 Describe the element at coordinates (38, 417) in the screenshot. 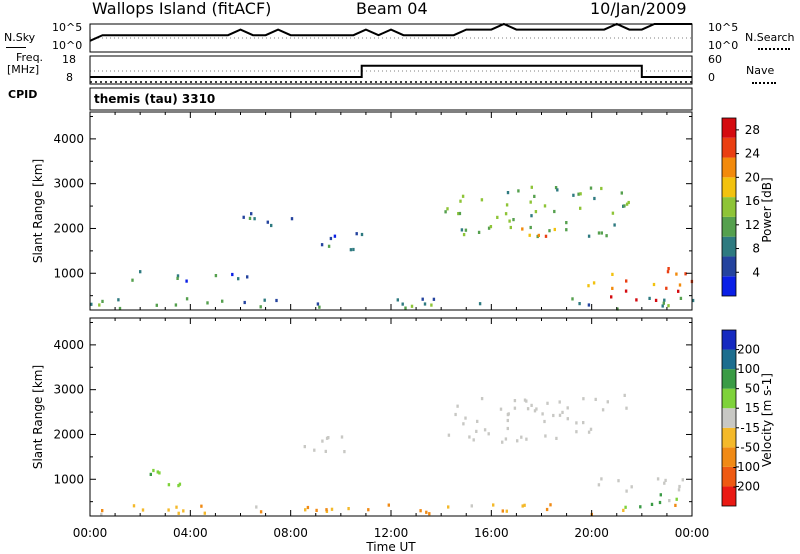

I see `velocity-ylabel: Slant Range [km]` at that location.